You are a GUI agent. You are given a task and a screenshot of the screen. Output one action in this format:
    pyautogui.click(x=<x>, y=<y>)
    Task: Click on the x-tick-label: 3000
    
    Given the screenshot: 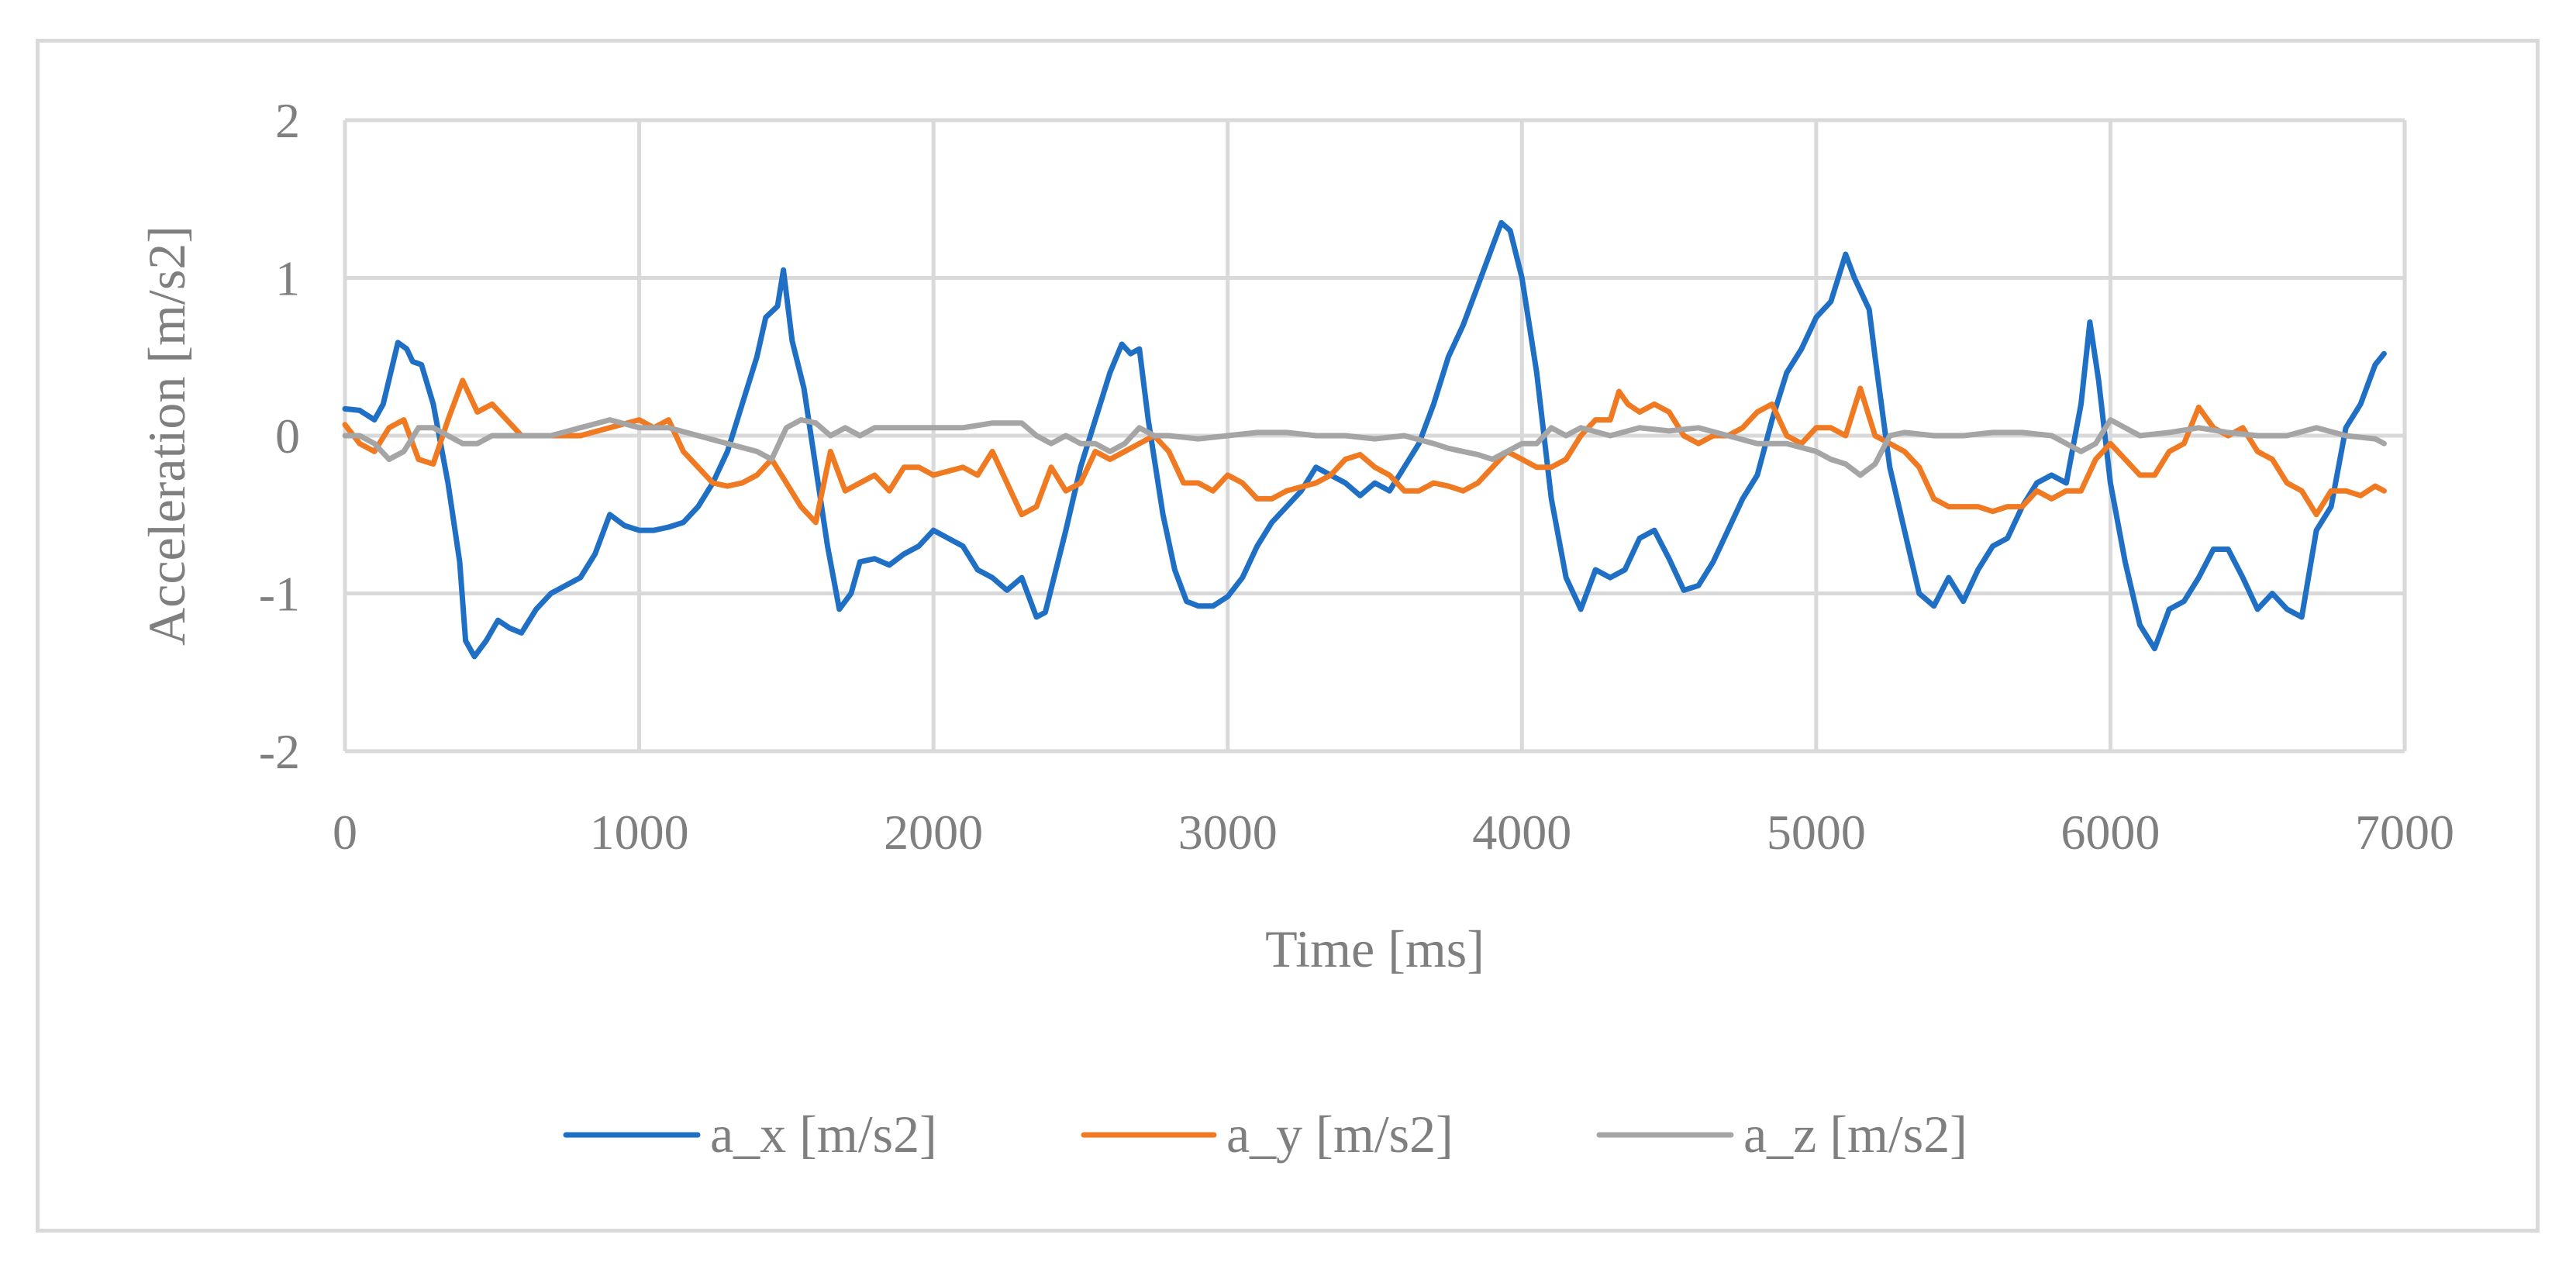 What is the action you would take?
    pyautogui.click(x=1228, y=832)
    